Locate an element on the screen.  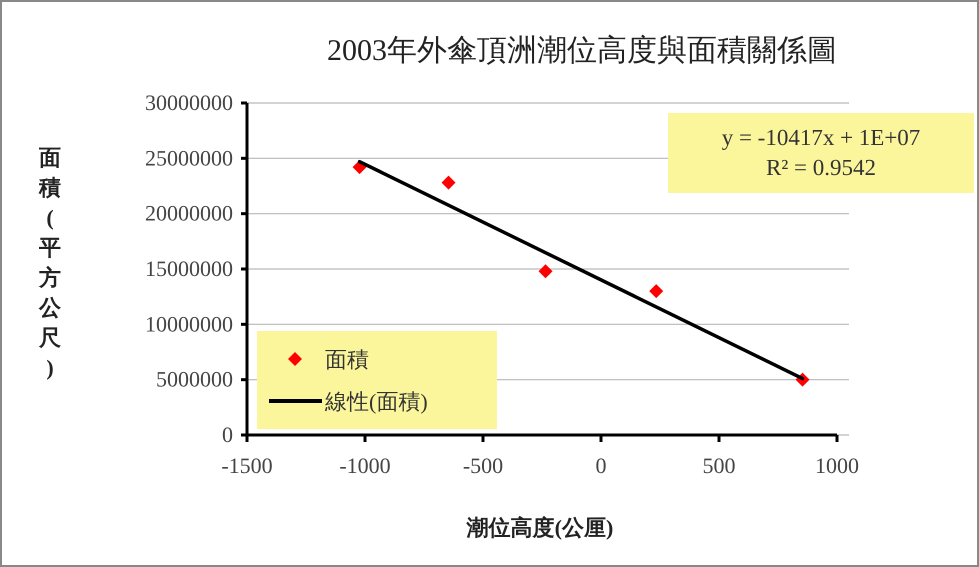
annotation: R² = 0.9542 is located at coordinates (821, 167).